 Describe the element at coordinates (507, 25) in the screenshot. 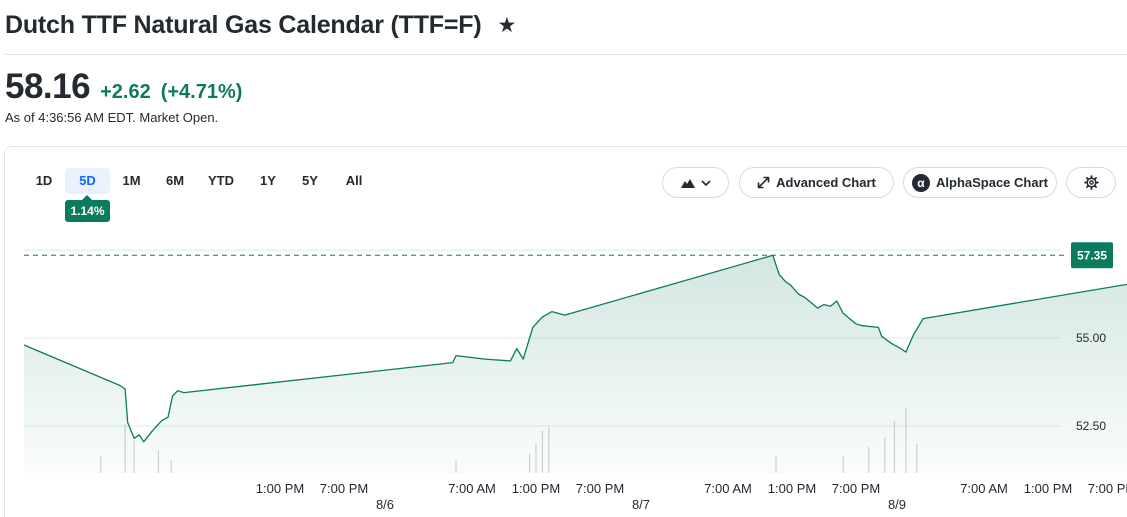

I see `star-icon: ★` at that location.